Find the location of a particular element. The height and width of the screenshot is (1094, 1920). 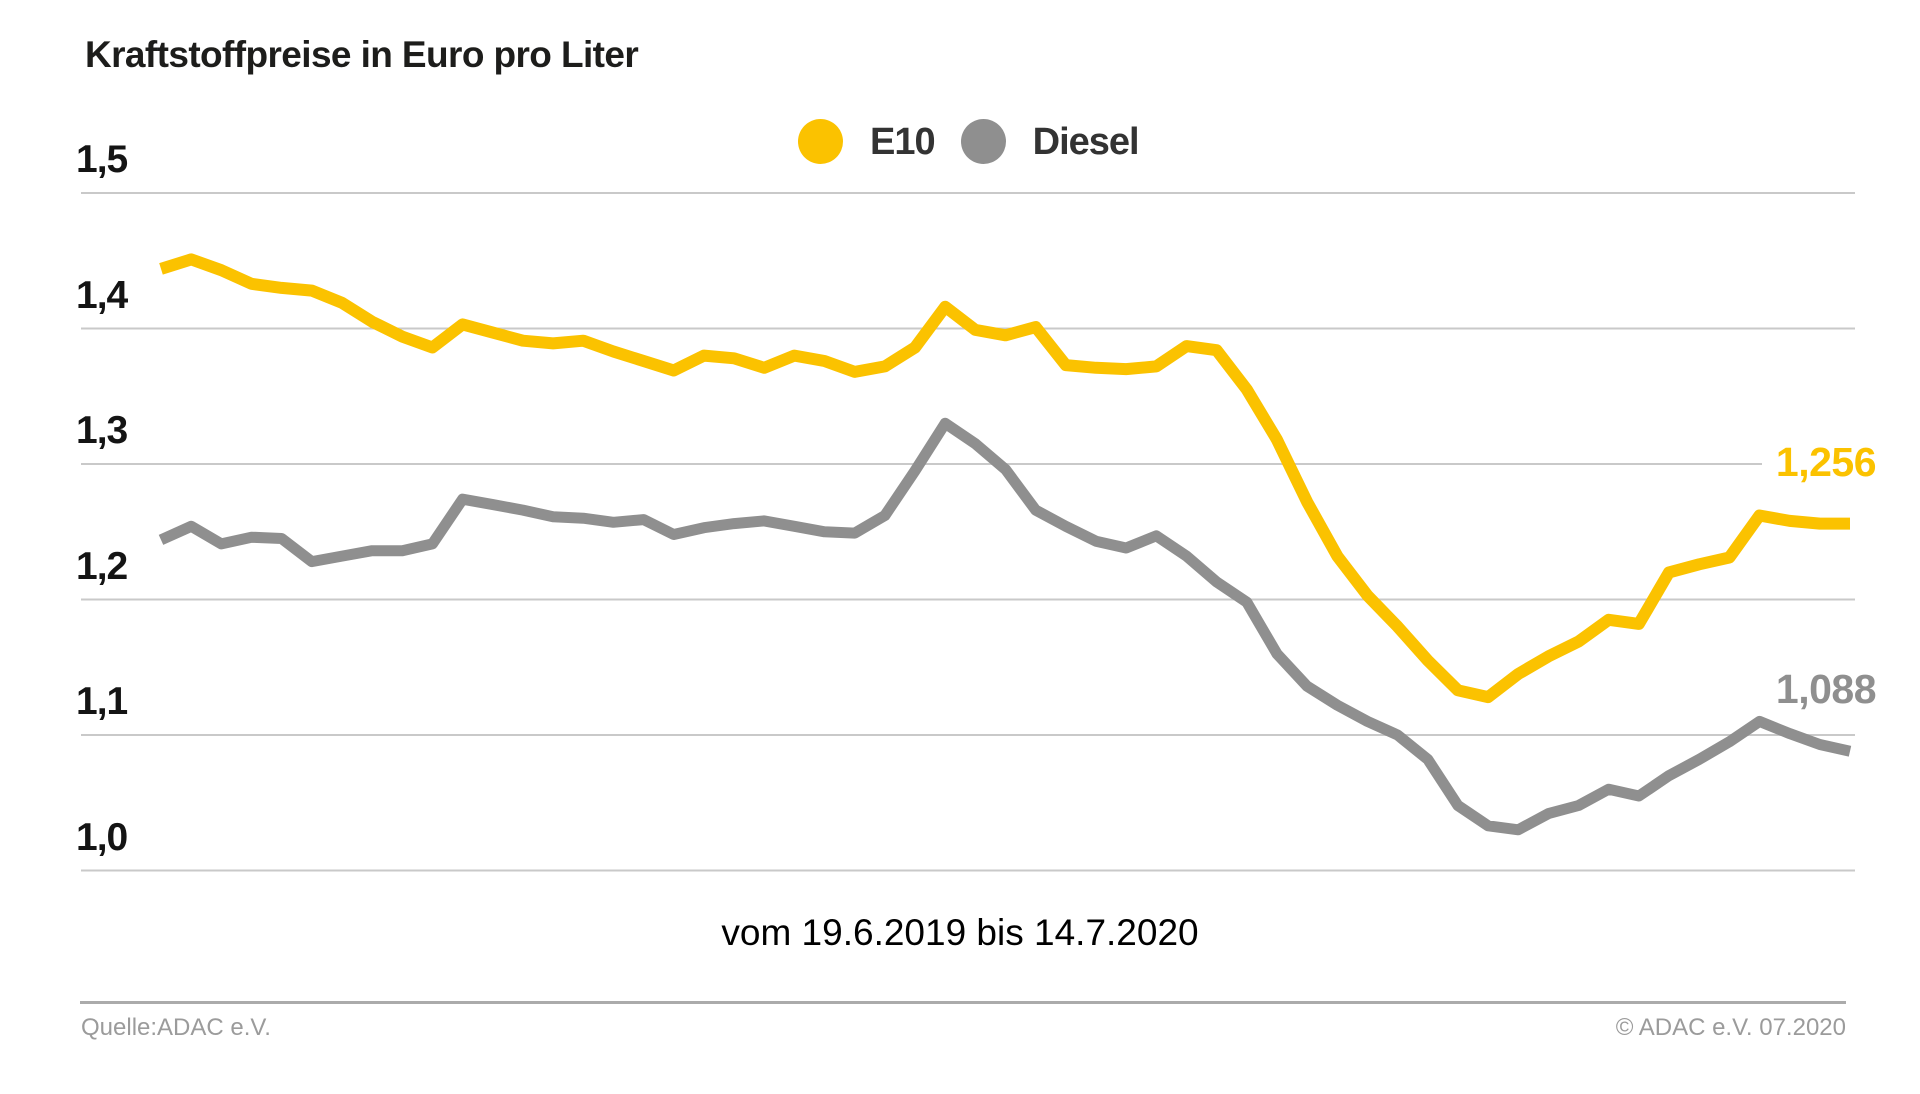

legend-label-e10: E10 is located at coordinates (903, 141).